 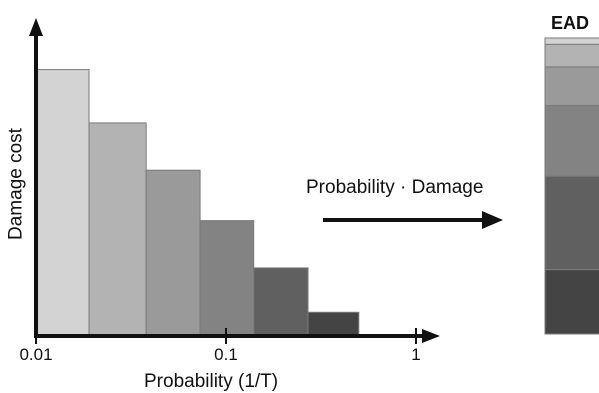 I want to click on x-tick-label-1: 1, so click(x=416, y=354).